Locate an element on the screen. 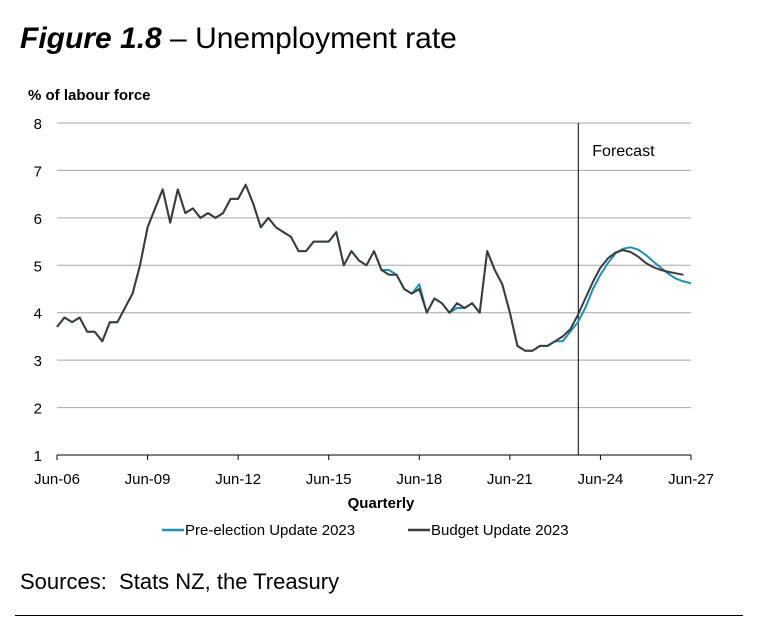 The width and height of the screenshot is (778, 620). x-tick-label: Jun-06 is located at coordinates (57, 479).